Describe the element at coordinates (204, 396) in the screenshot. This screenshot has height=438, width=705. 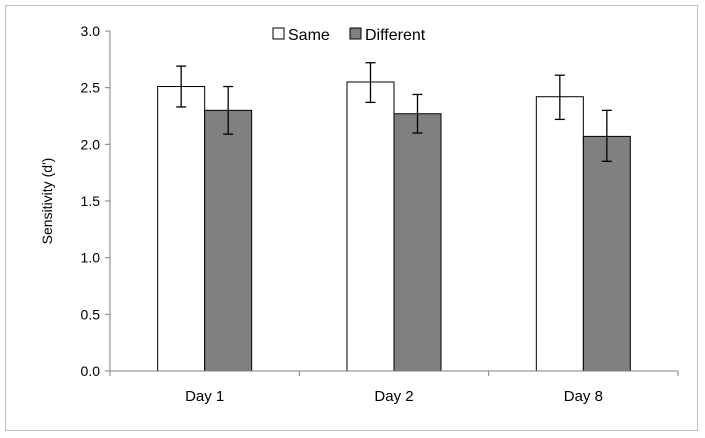
I see `x-tick-label: Day 1` at that location.